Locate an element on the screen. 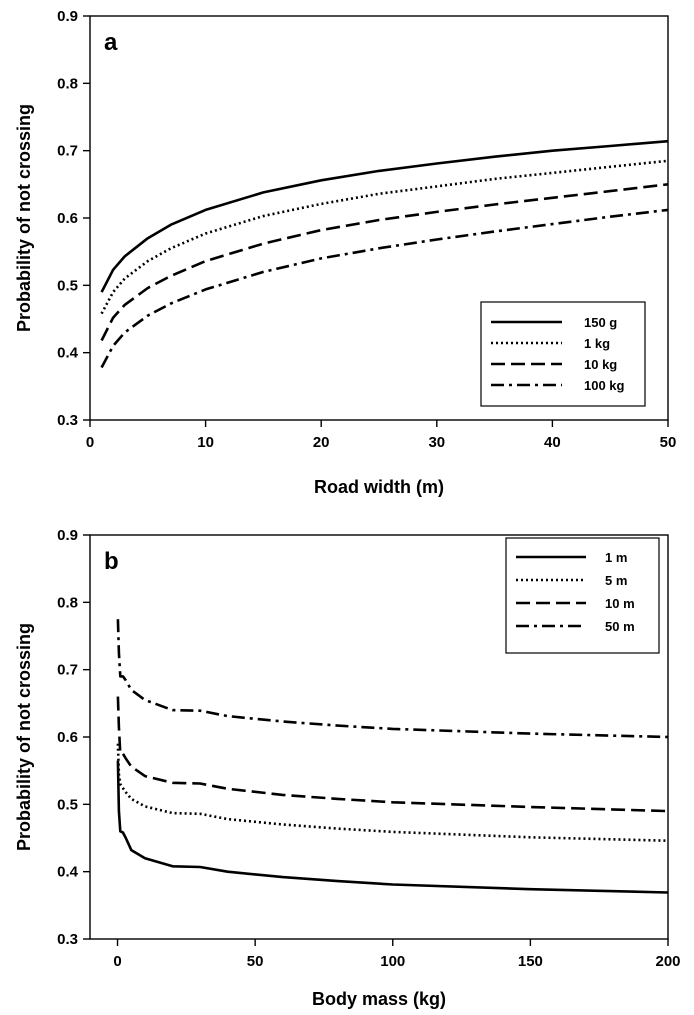  x-tick-label: 40 is located at coordinates (552, 442).